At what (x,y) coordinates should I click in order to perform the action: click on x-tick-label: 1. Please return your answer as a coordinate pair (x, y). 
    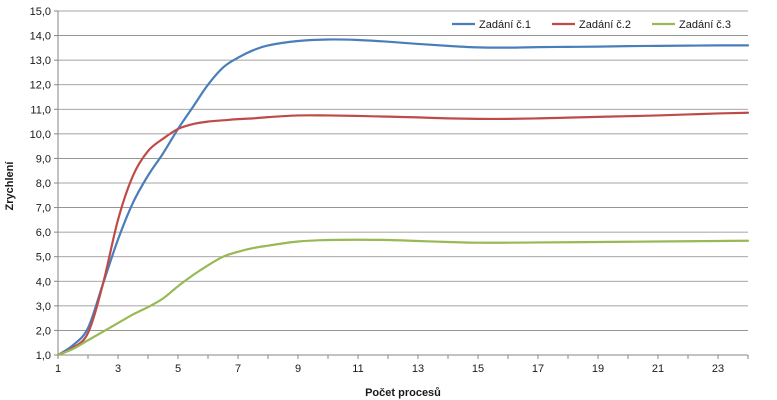
    Looking at the image, I should click on (58, 369).